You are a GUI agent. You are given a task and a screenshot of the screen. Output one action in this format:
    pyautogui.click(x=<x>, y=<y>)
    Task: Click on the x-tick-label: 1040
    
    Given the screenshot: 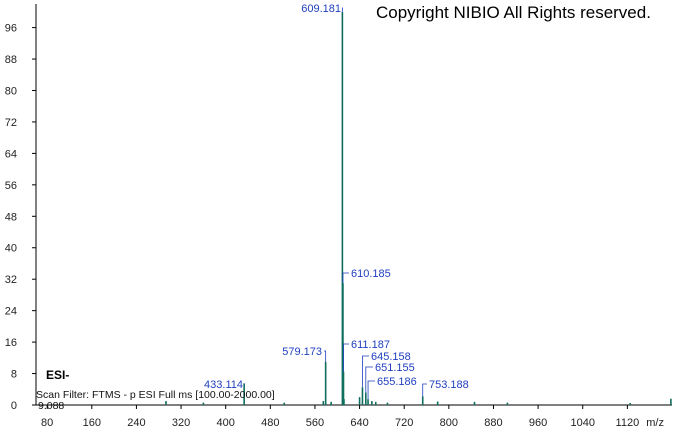 What is the action you would take?
    pyautogui.click(x=582, y=423)
    